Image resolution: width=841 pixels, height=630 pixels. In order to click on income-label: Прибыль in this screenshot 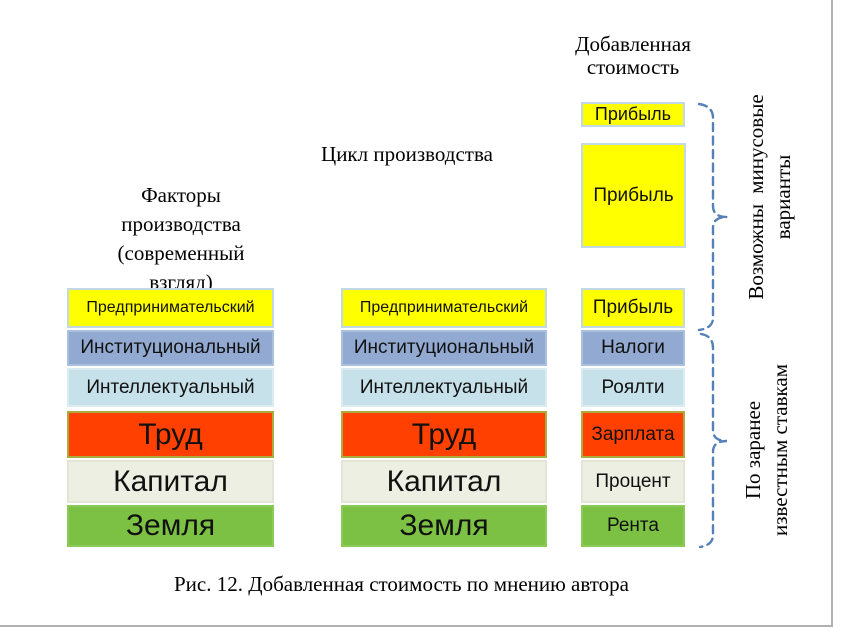, I will do `click(633, 307)`.